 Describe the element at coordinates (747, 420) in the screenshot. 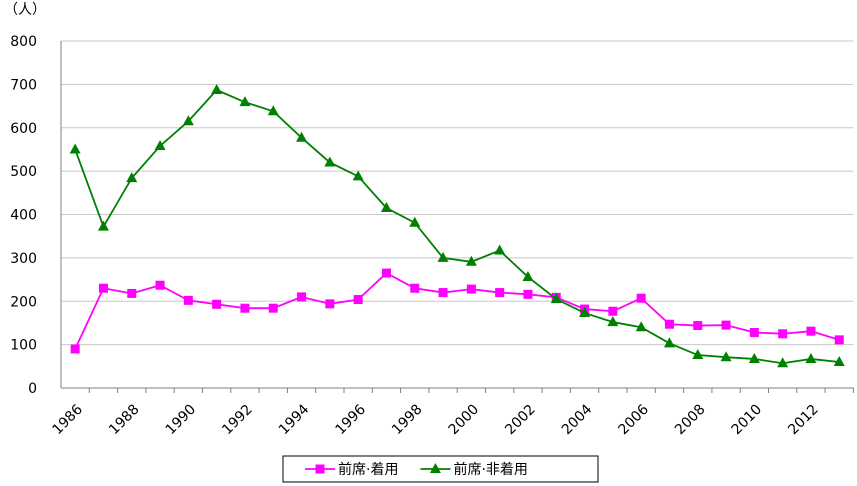

I see `x-tick-label: 2010` at that location.